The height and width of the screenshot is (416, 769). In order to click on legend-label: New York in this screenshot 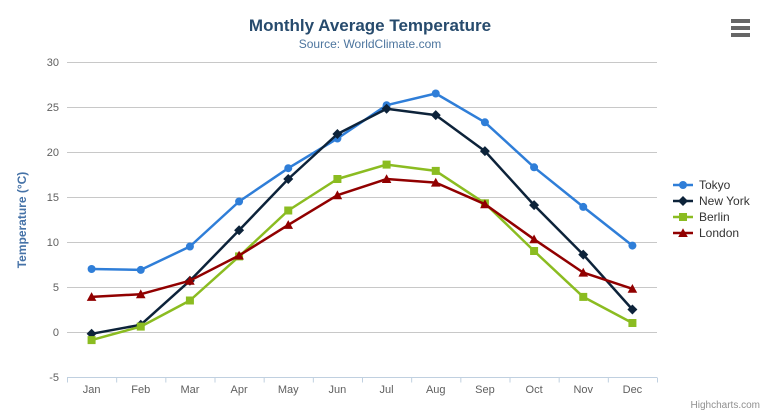, I will do `click(724, 201)`.